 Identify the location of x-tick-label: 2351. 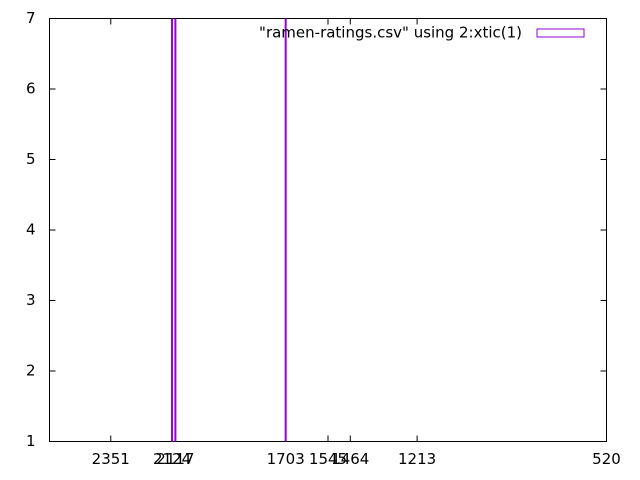
(111, 459).